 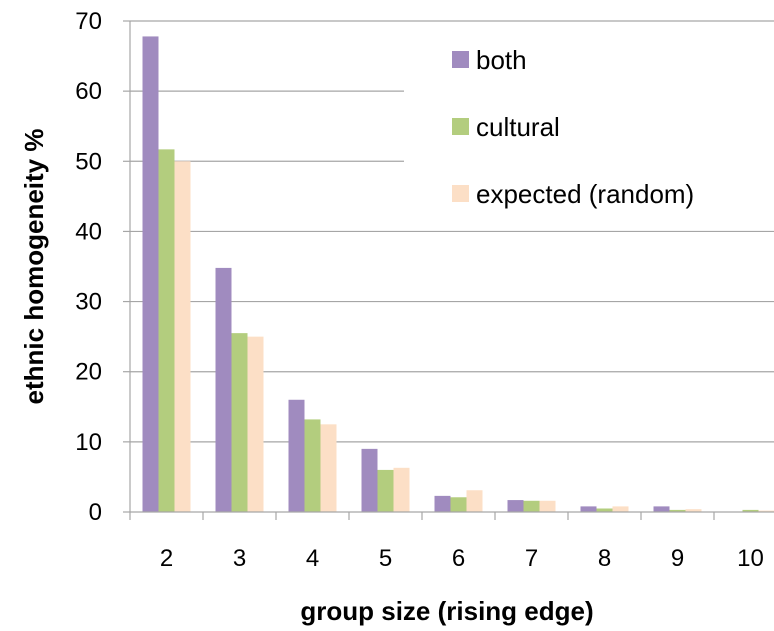 What do you see at coordinates (88, 302) in the screenshot?
I see `y-tick-label: 30` at bounding box center [88, 302].